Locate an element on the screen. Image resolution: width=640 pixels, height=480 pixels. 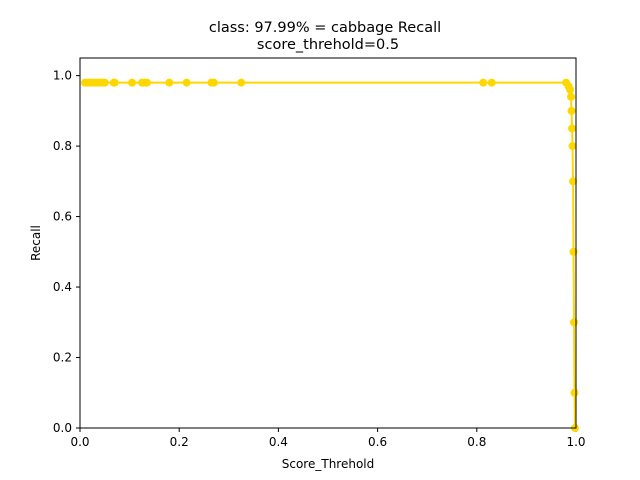
y-axis-ticks: 0.0 0.2 0.4 0.6 0.8 1.0 is located at coordinates (66, 252).